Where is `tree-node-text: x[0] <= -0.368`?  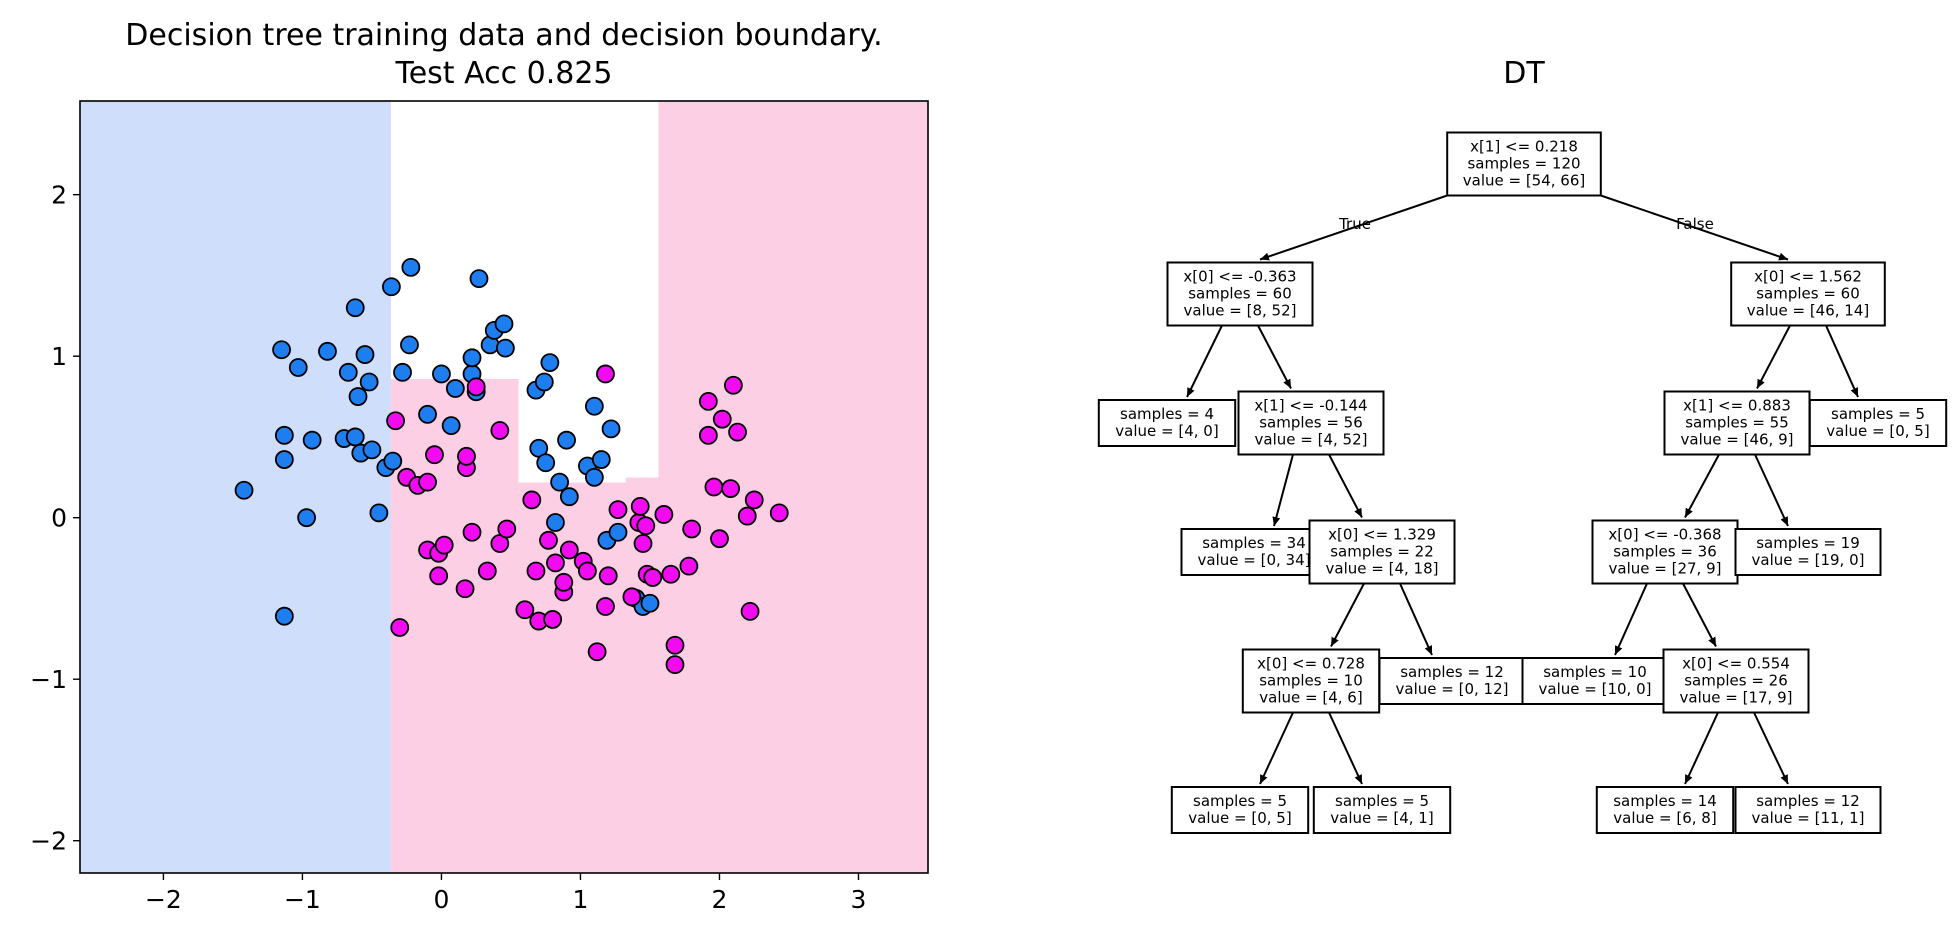 tree-node-text: x[0] <= -0.368 is located at coordinates (1664, 535).